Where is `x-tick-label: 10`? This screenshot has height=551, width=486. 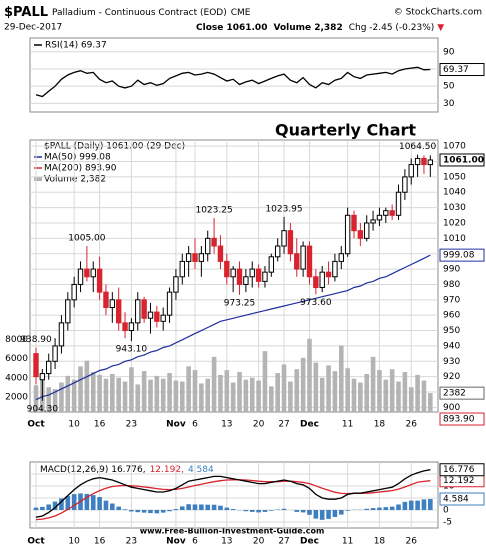 x-tick-label: 10 is located at coordinates (74, 542).